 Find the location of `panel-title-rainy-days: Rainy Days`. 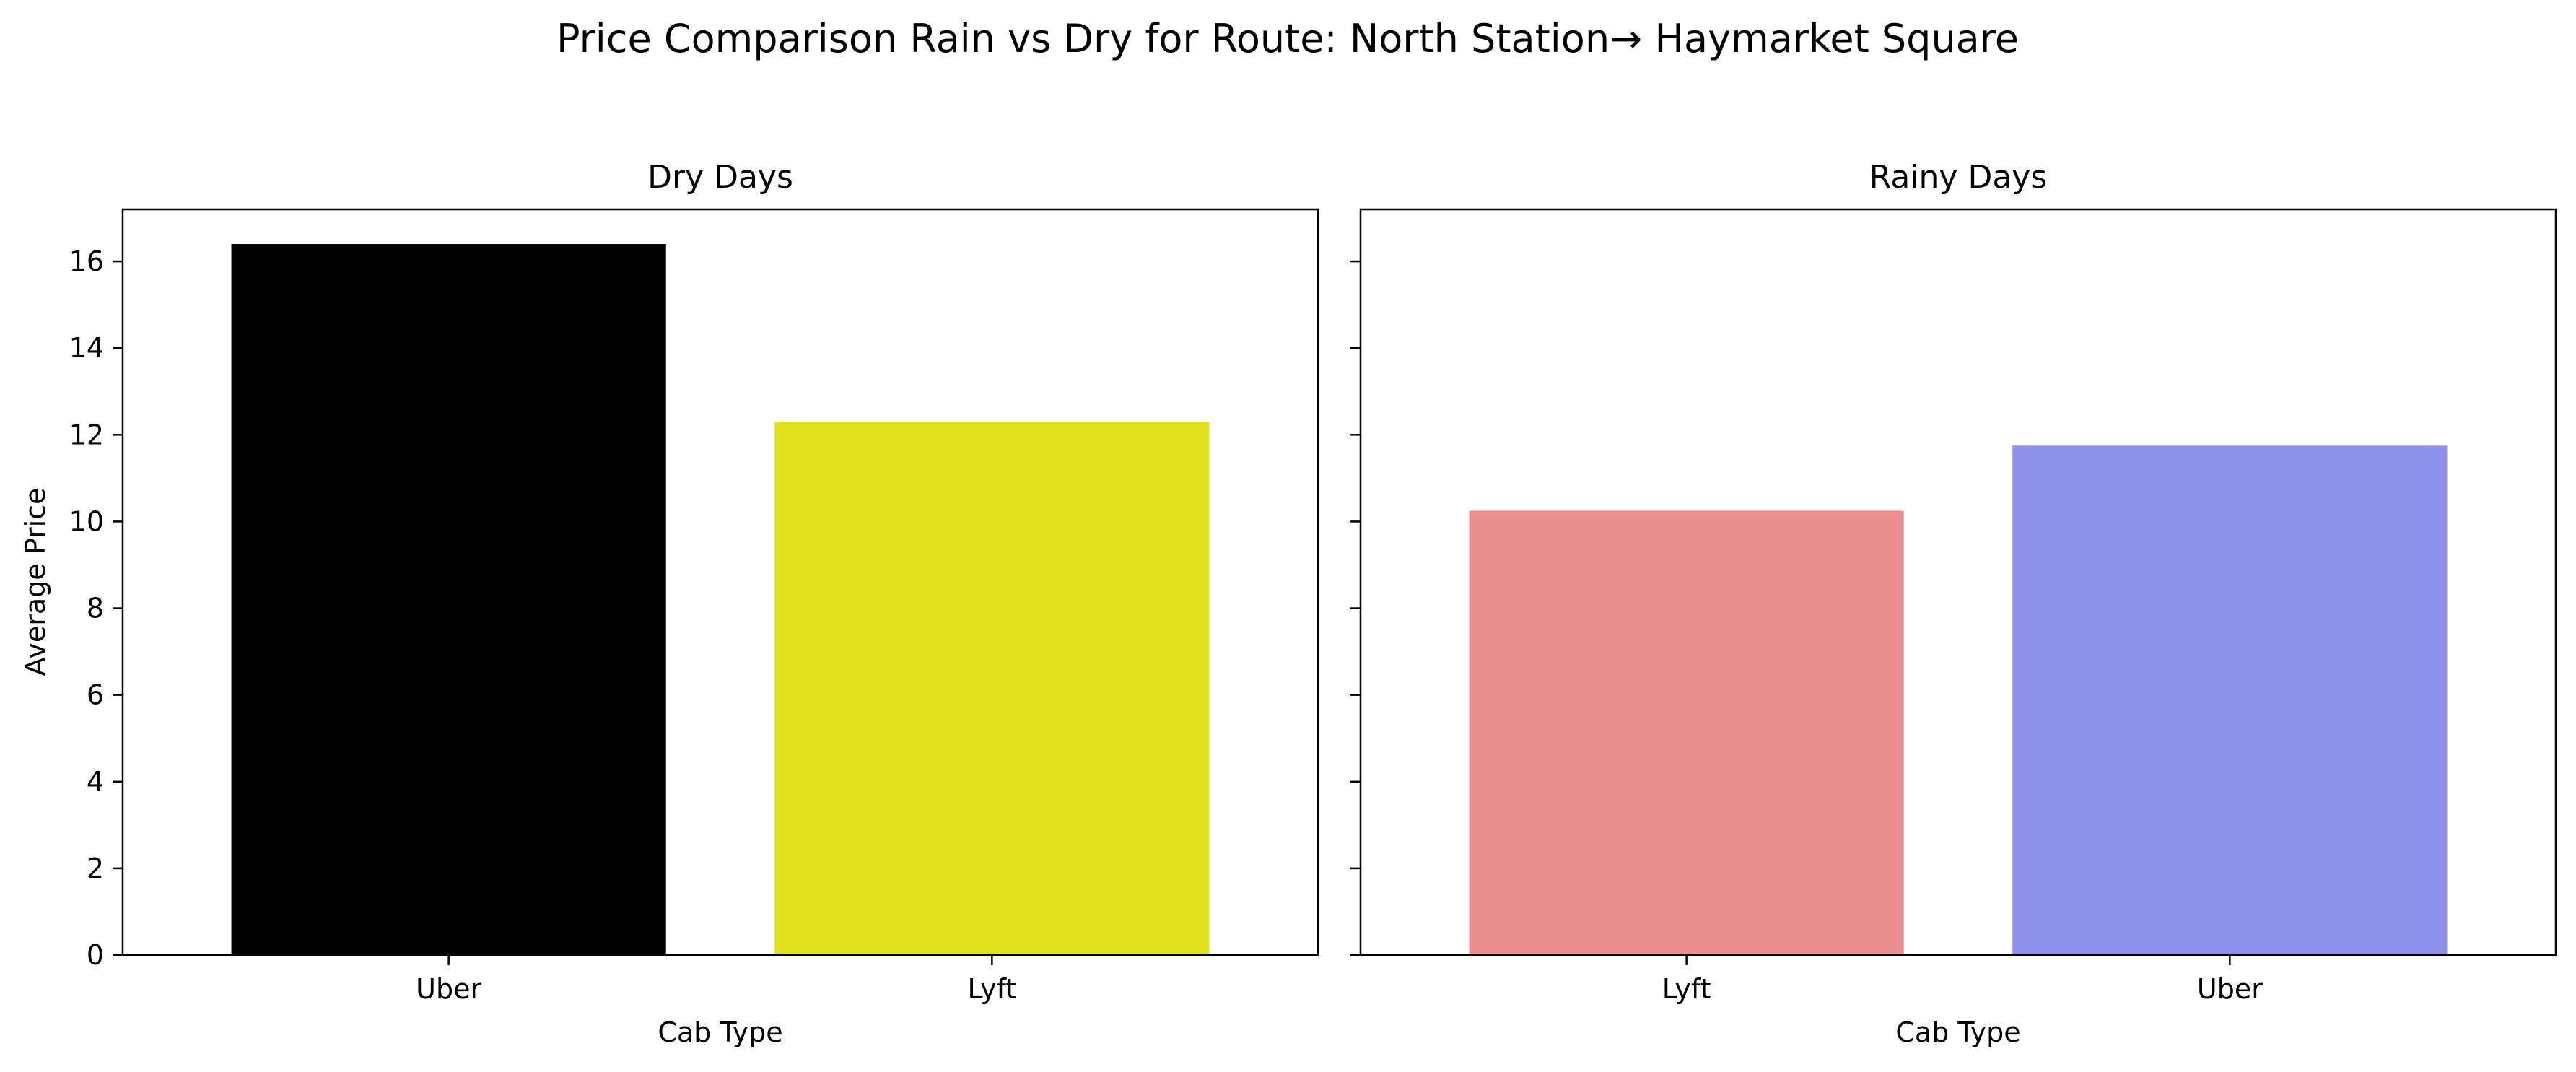

panel-title-rainy-days: Rainy Days is located at coordinates (1958, 177).